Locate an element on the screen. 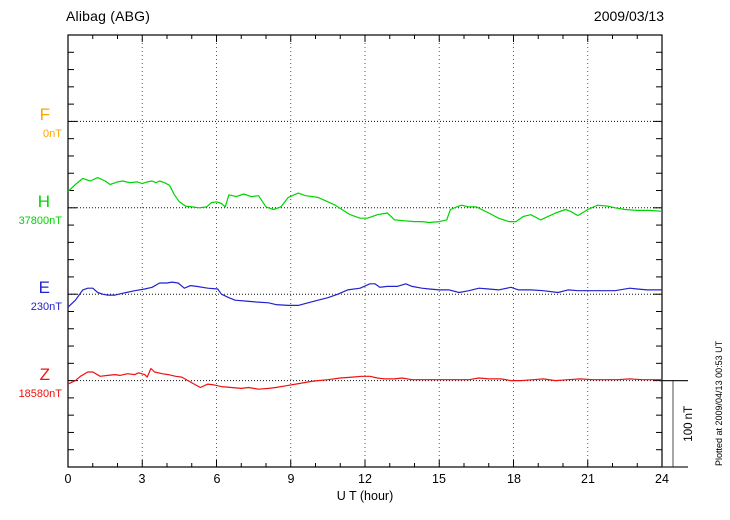 The height and width of the screenshot is (520, 730). x-tick-label: 21 is located at coordinates (588, 479).